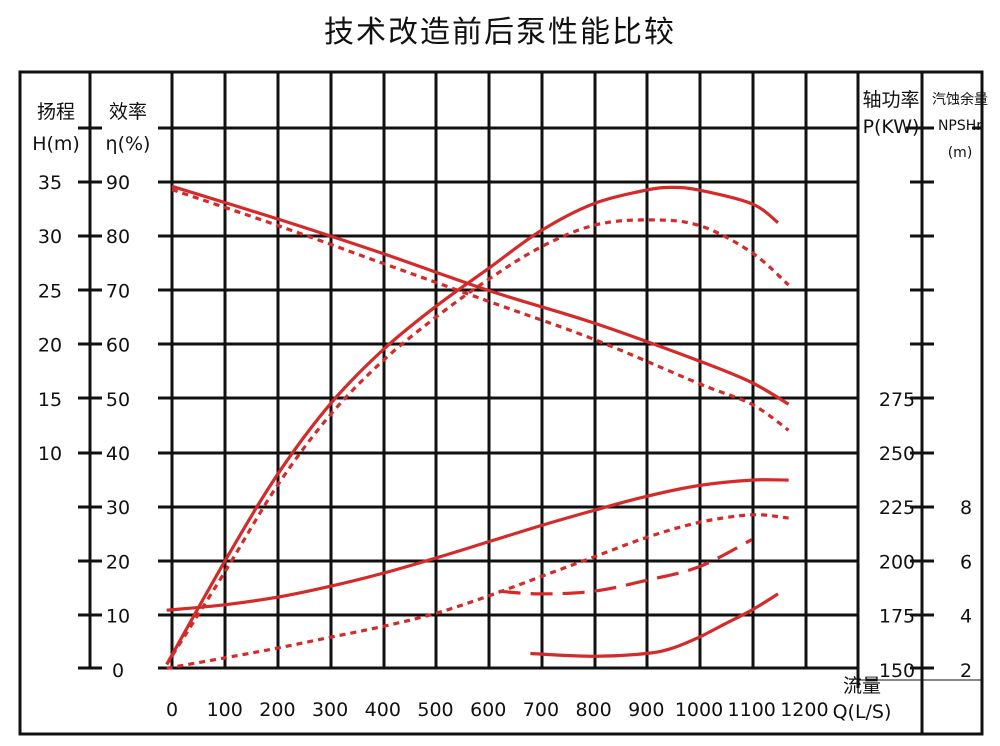  Describe the element at coordinates (897, 671) in the screenshot. I see `power-tick-label-150: 150` at that location.